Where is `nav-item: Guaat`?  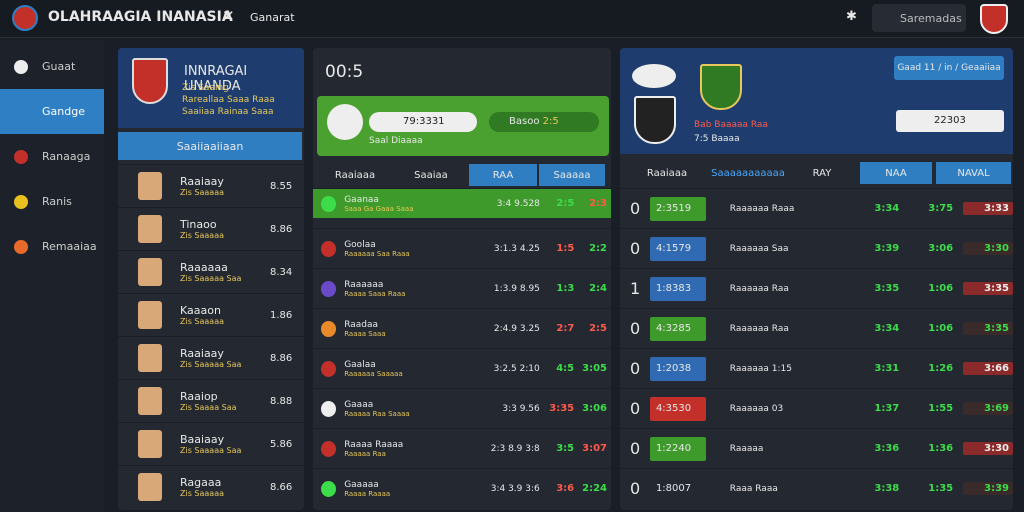 nav-item: Guaat is located at coordinates (52, 66).